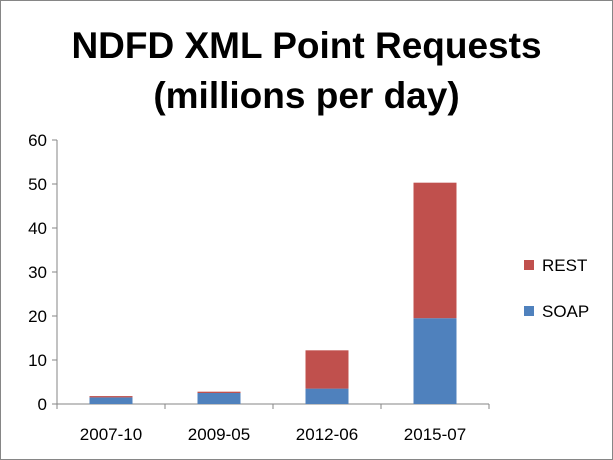  Describe the element at coordinates (327, 434) in the screenshot. I see `x-tick-label: 2012-06` at that location.